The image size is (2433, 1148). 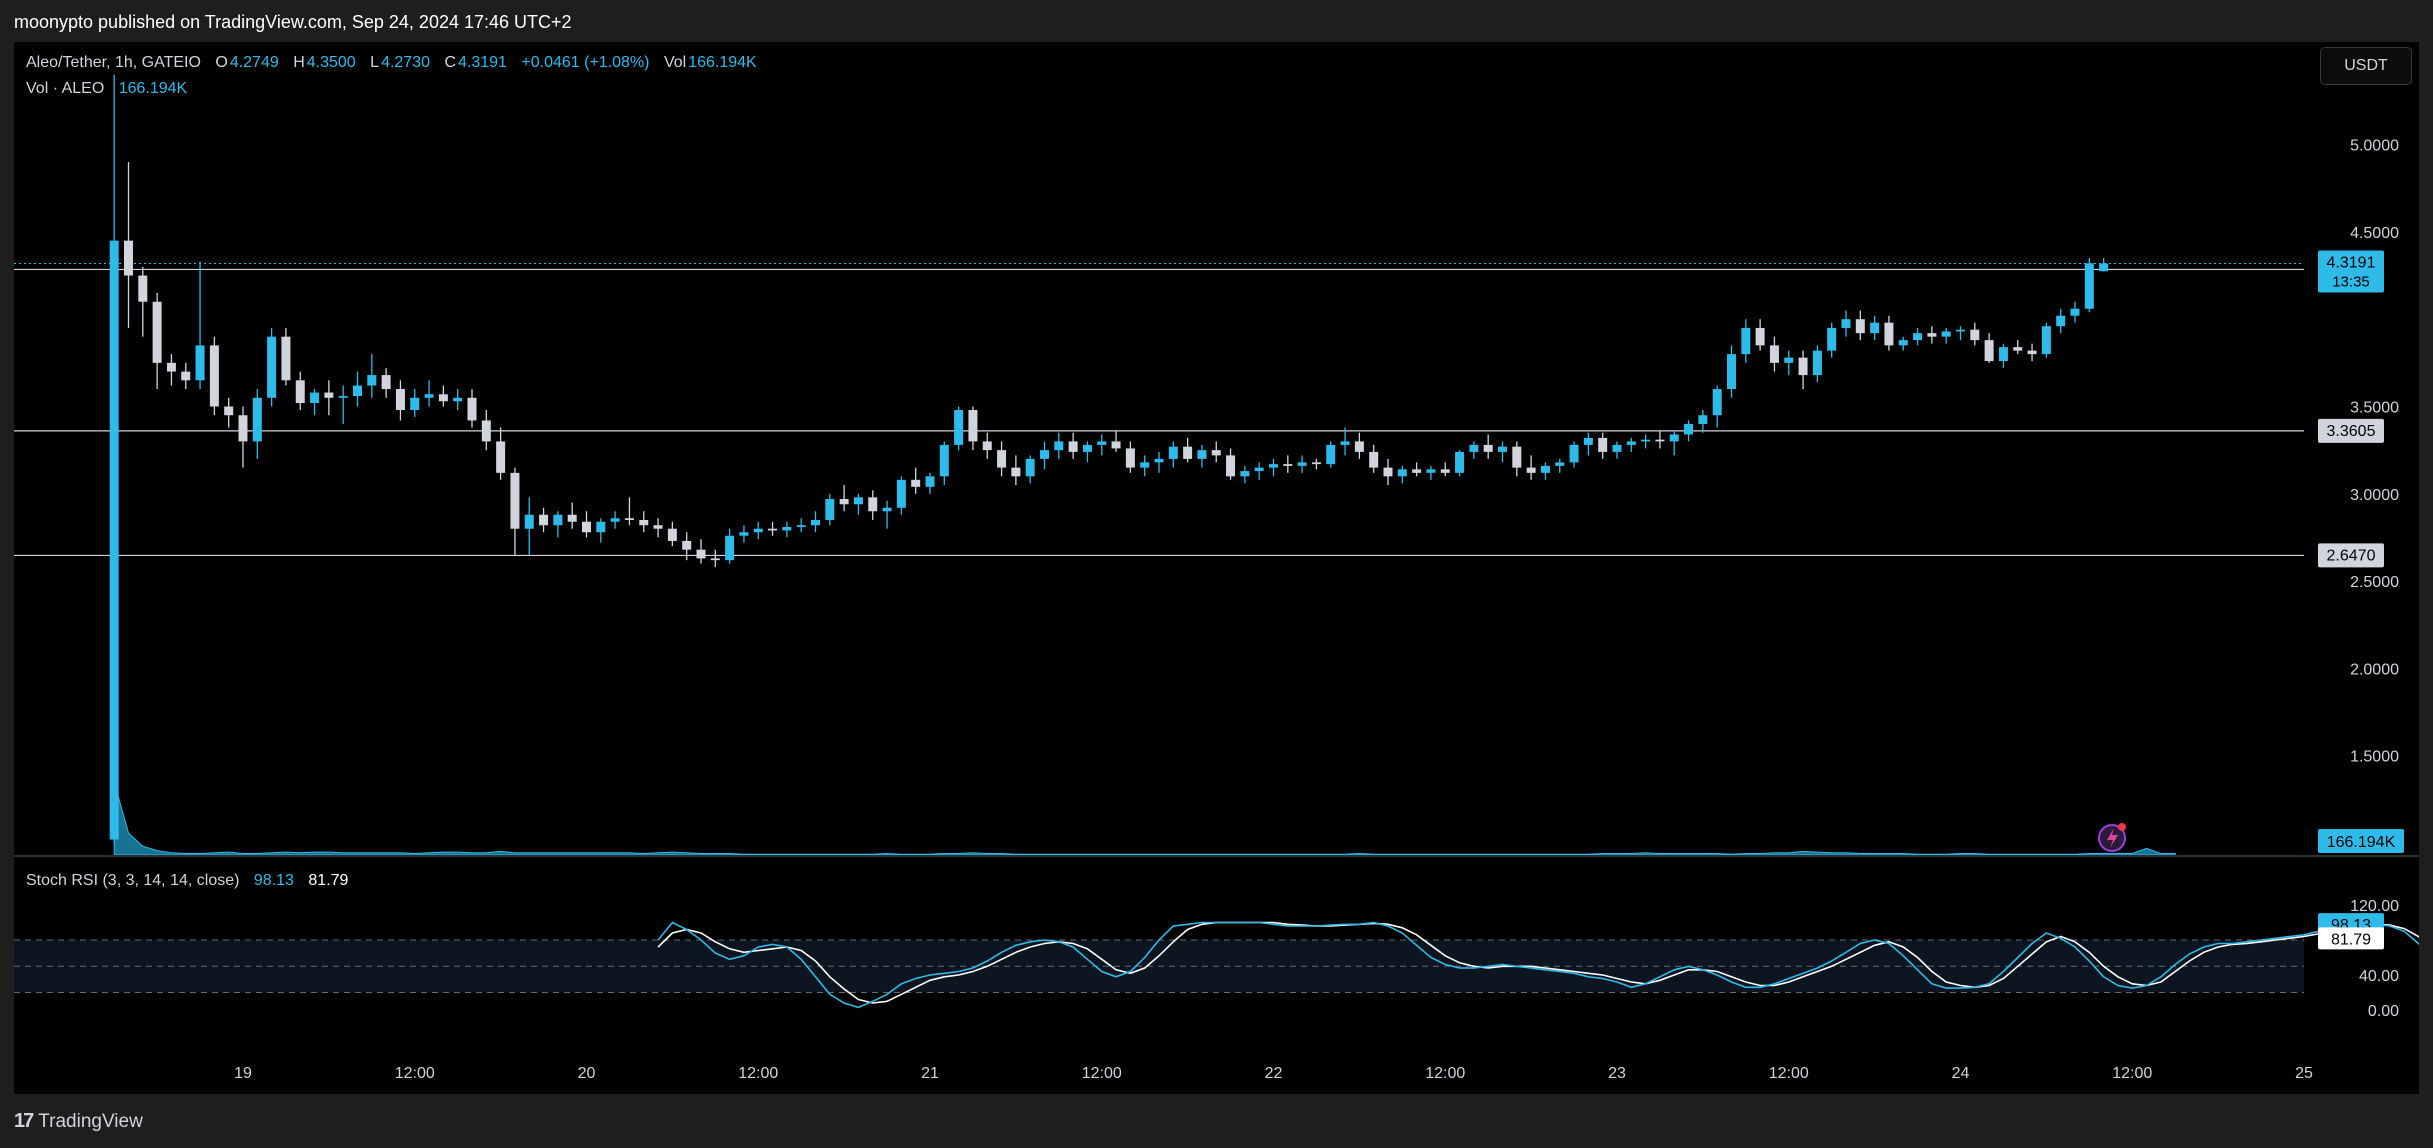 What do you see at coordinates (65, 88) in the screenshot?
I see `volume-pane-label: Vol · ALEO` at bounding box center [65, 88].